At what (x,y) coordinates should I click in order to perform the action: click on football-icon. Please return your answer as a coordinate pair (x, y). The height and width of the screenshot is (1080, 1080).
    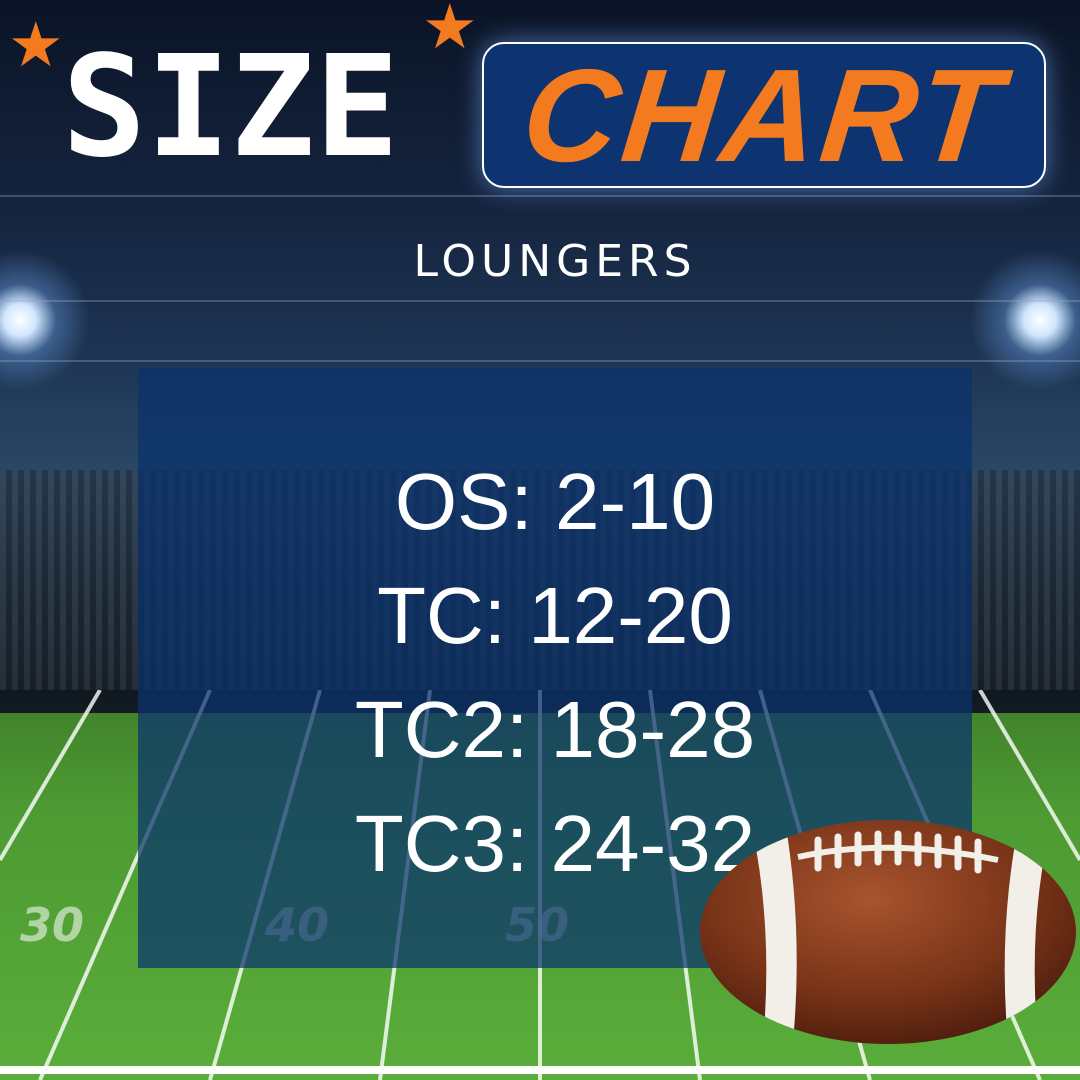
    Looking at the image, I should click on (888, 932).